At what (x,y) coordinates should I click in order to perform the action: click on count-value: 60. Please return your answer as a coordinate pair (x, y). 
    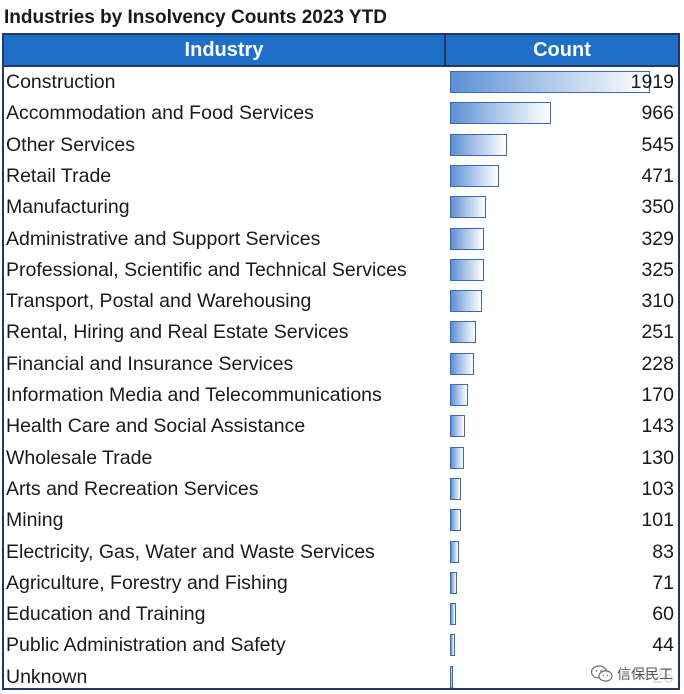
    Looking at the image, I should click on (663, 614).